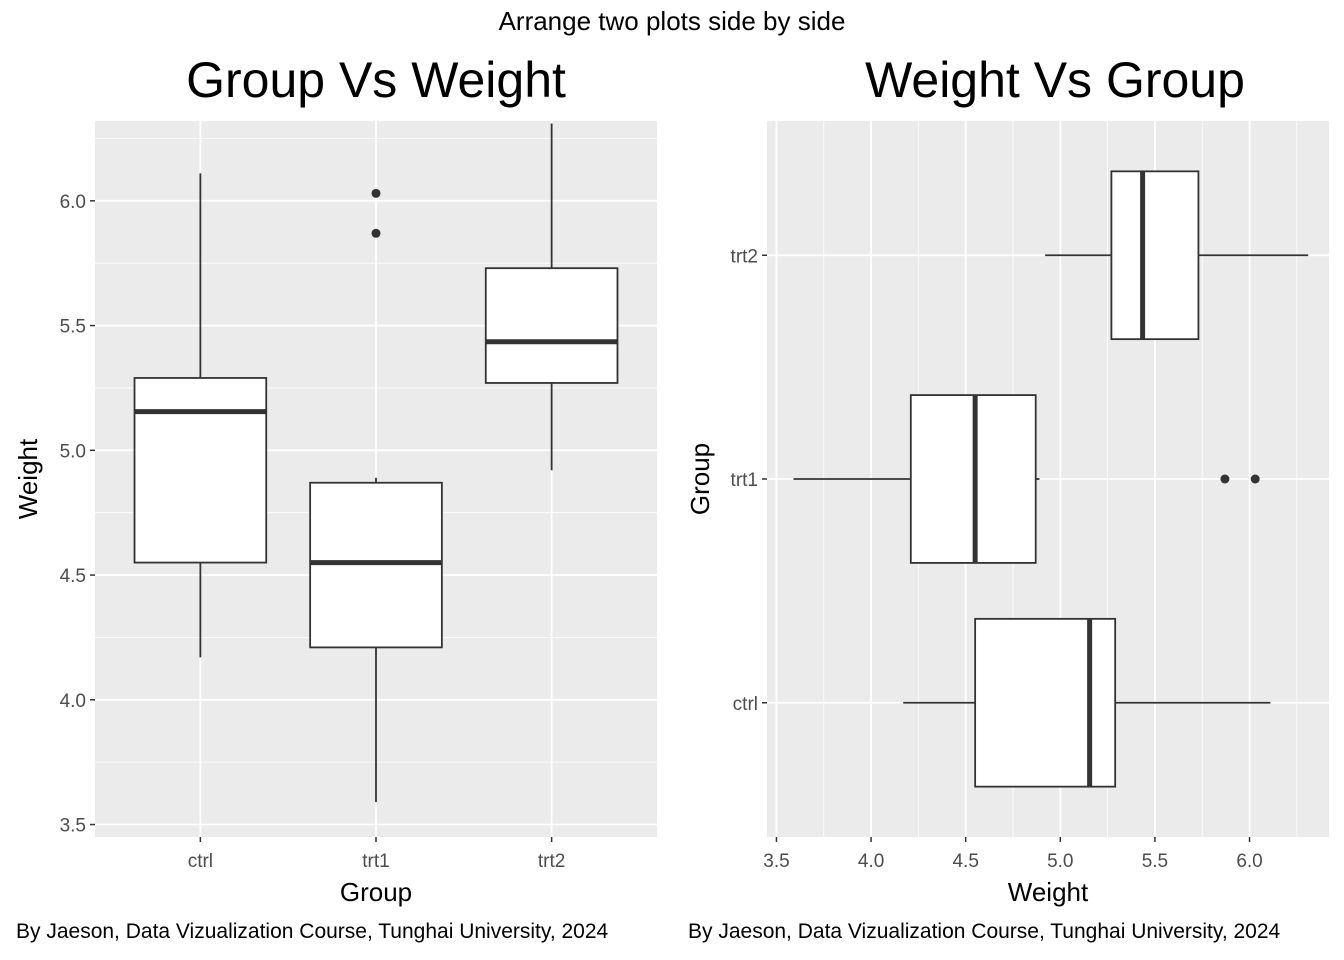 The image size is (1344, 960). What do you see at coordinates (744, 480) in the screenshot?
I see `right-y-tick-label: trt1` at bounding box center [744, 480].